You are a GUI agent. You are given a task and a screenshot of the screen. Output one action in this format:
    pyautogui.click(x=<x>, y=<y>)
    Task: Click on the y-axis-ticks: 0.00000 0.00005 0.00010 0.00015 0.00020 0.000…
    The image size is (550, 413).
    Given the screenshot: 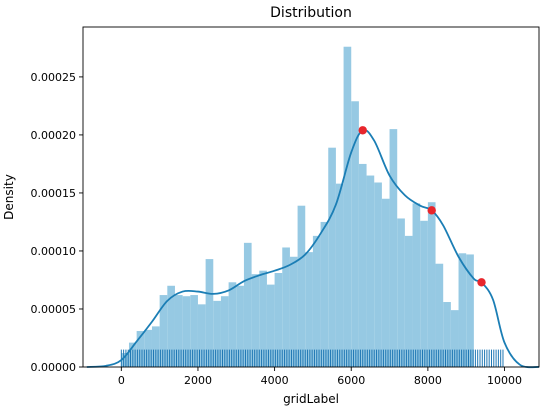 What is the action you would take?
    pyautogui.click(x=57, y=222)
    